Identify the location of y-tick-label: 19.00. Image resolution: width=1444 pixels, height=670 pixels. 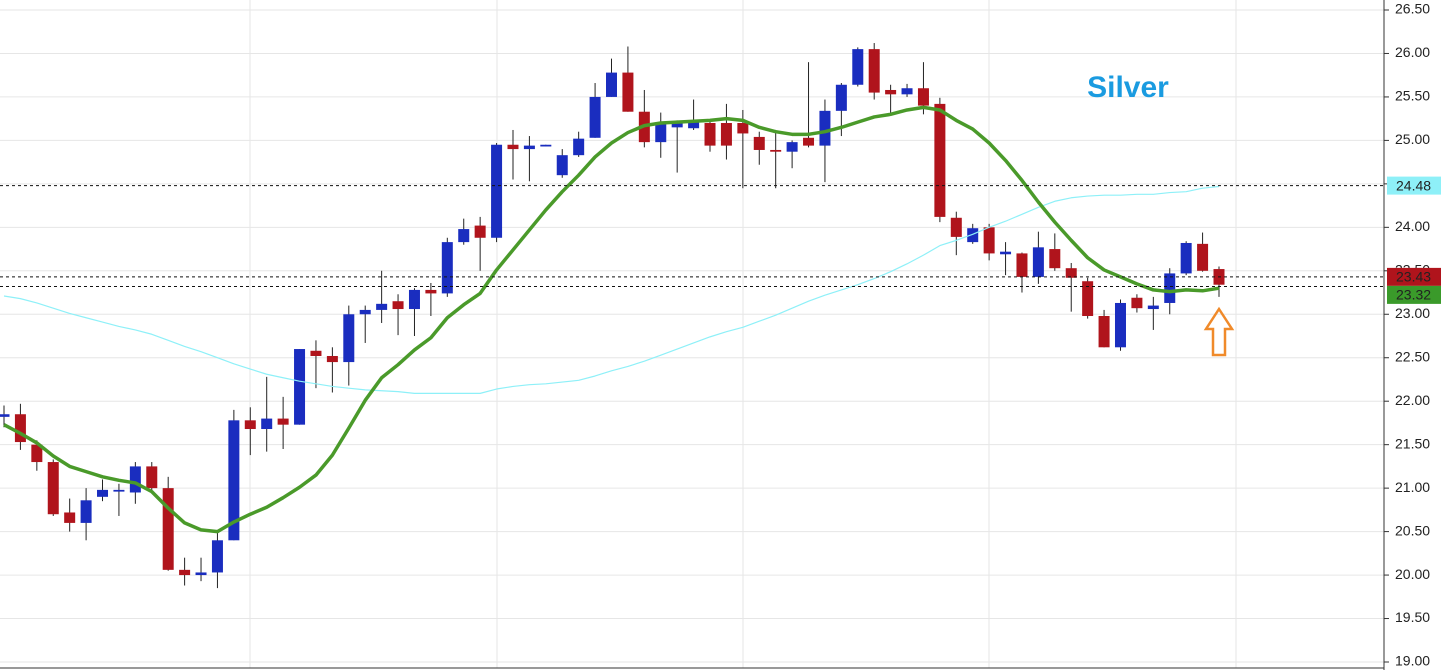
(1412, 661).